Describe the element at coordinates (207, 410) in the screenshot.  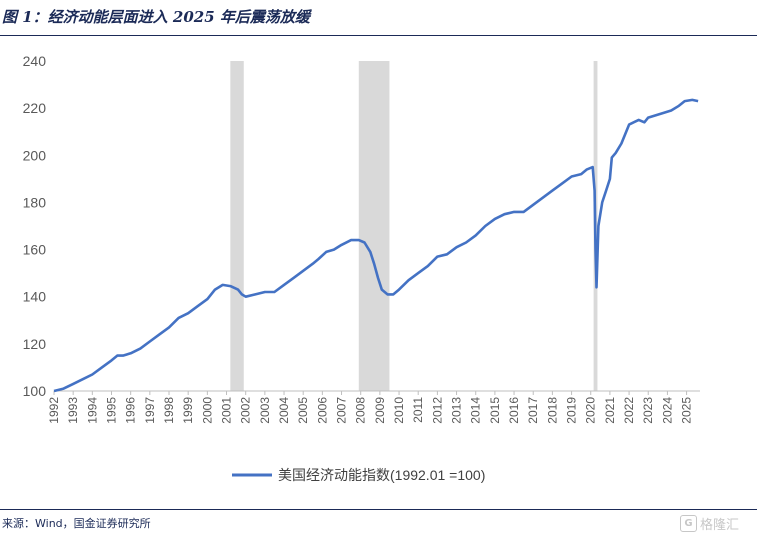
I see `x-tick-label: 2000` at that location.